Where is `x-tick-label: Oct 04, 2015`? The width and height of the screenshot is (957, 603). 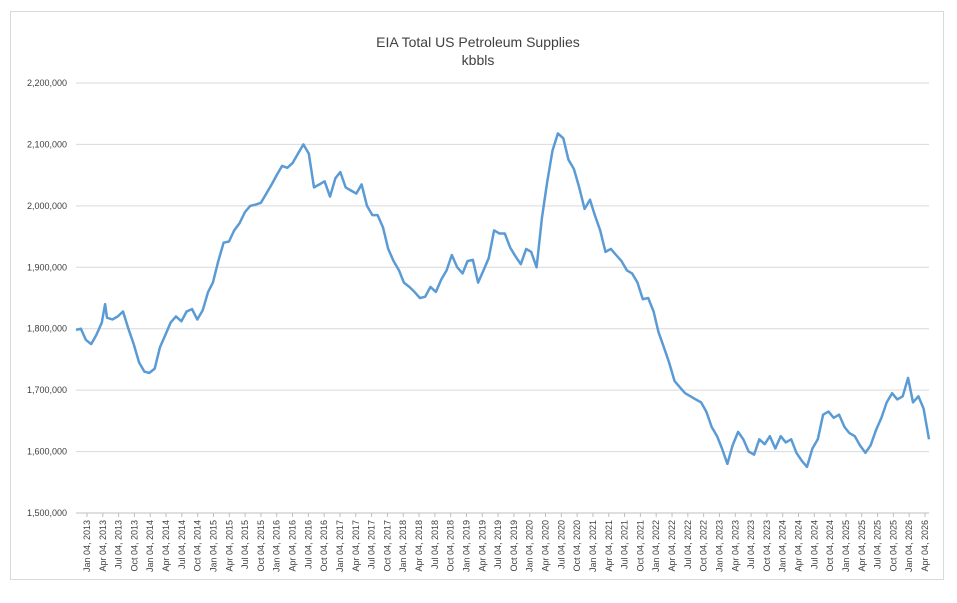 x-tick-label: Oct 04, 2015 is located at coordinates (261, 546).